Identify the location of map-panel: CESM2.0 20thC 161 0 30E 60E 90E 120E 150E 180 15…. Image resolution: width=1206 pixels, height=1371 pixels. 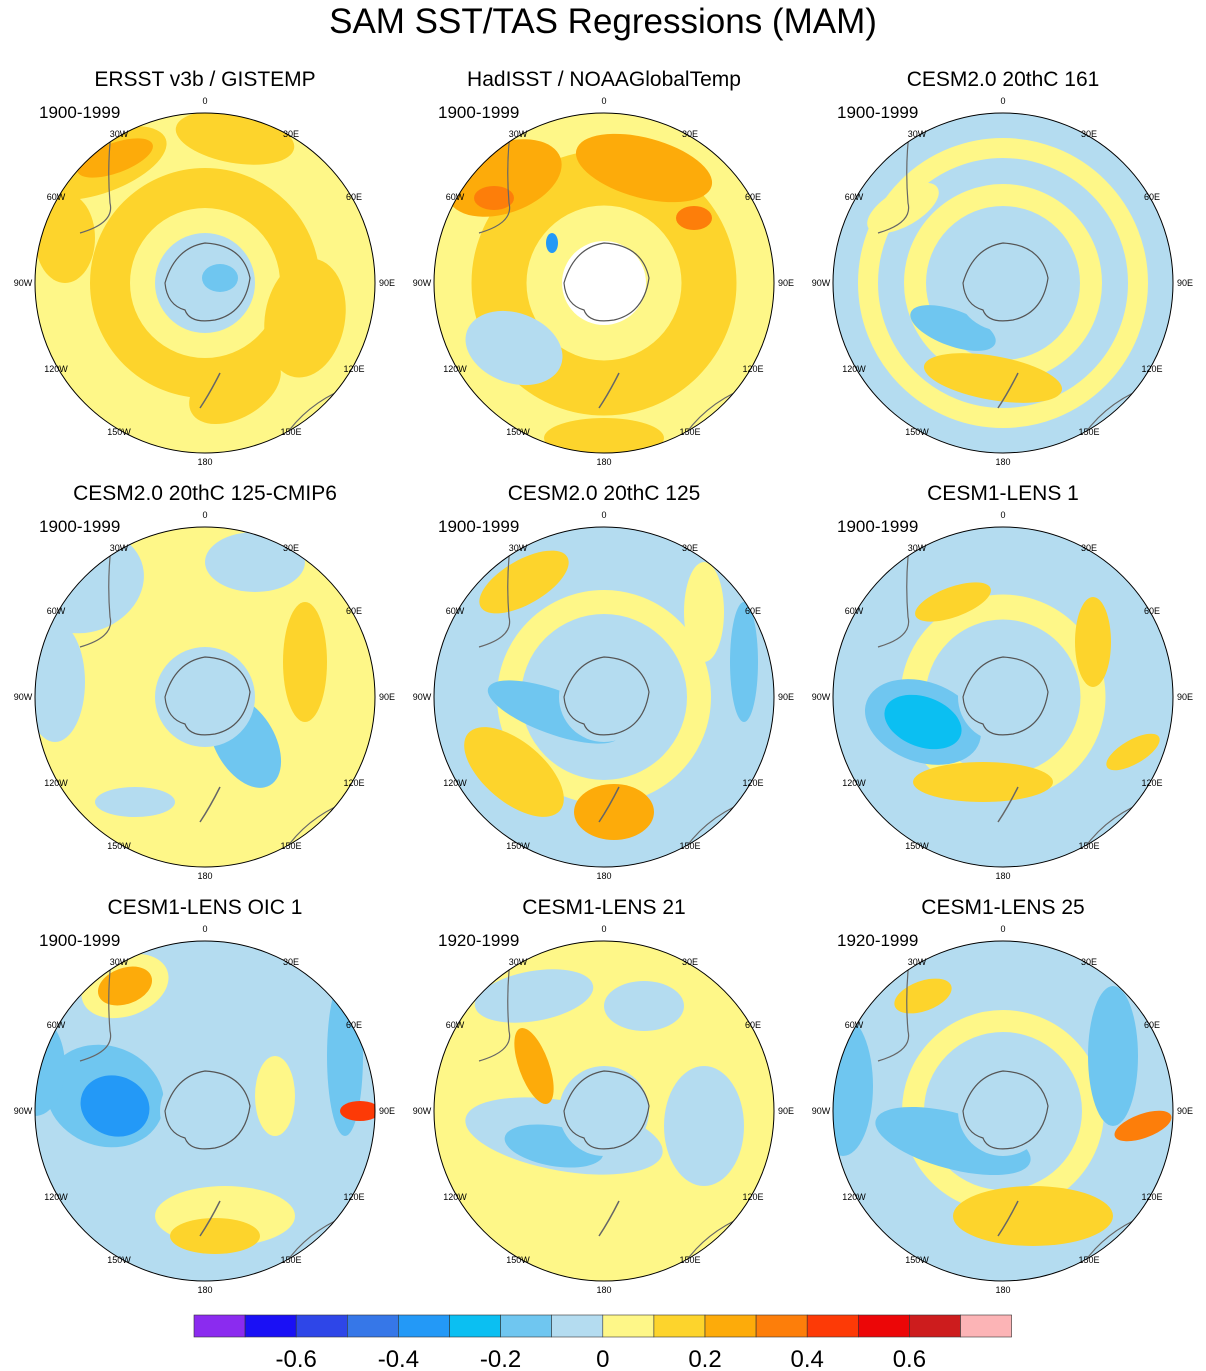
(1003, 273).